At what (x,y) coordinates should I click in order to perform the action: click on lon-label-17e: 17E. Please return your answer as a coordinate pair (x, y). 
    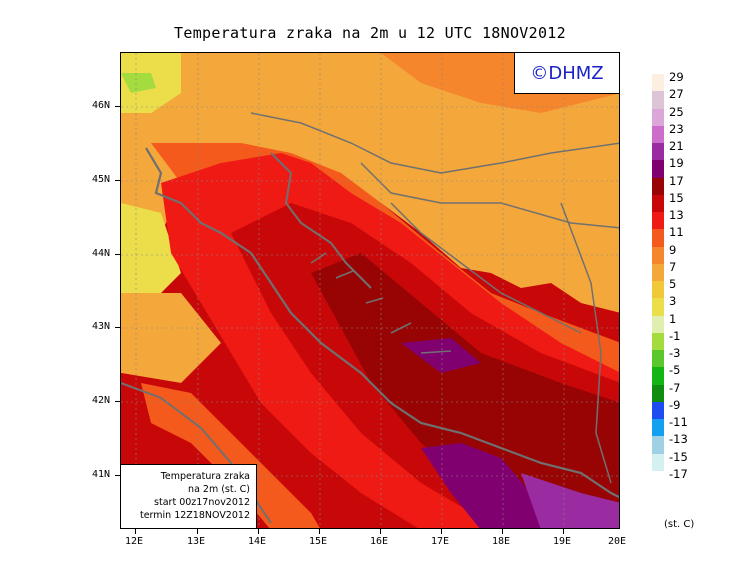
    Looking at the image, I should click on (440, 541).